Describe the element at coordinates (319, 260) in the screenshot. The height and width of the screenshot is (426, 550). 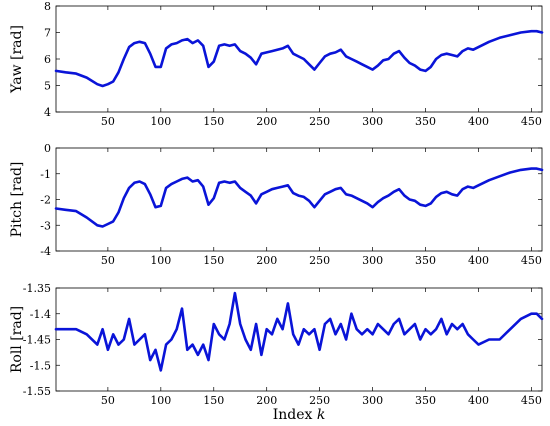
I see `x-tick-label-1-250: 250` at that location.